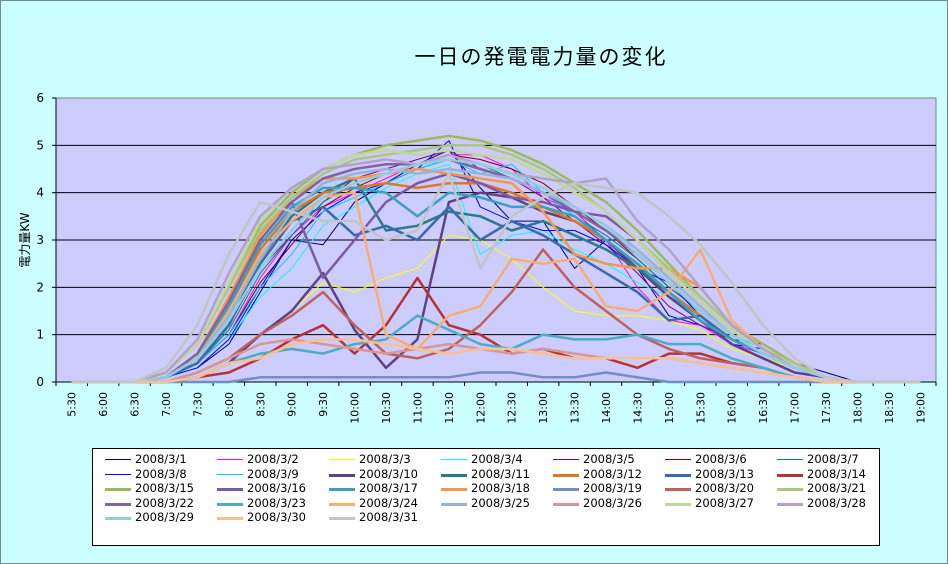 This screenshot has height=564, width=948. Describe the element at coordinates (72, 404) in the screenshot. I see `x-tick-label: 5:30` at that location.